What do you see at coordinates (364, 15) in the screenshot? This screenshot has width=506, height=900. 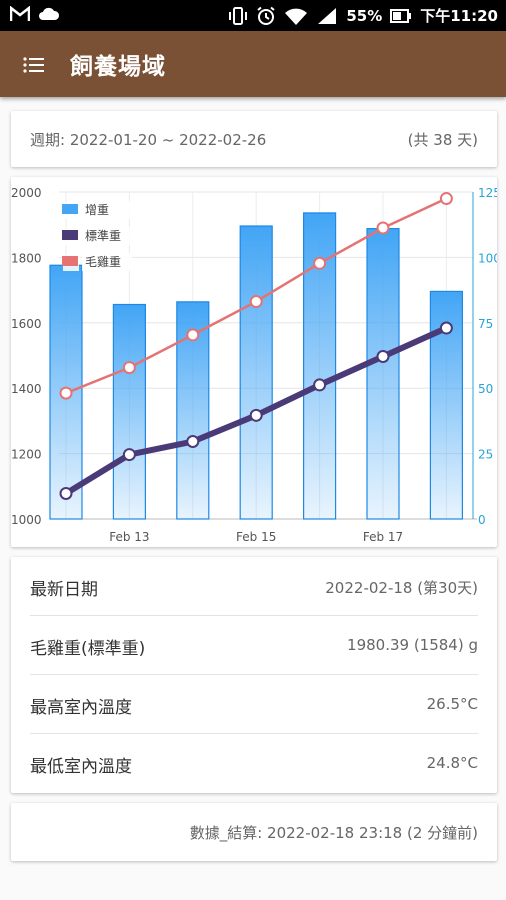 I see `battery-percent: 55%` at bounding box center [364, 15].